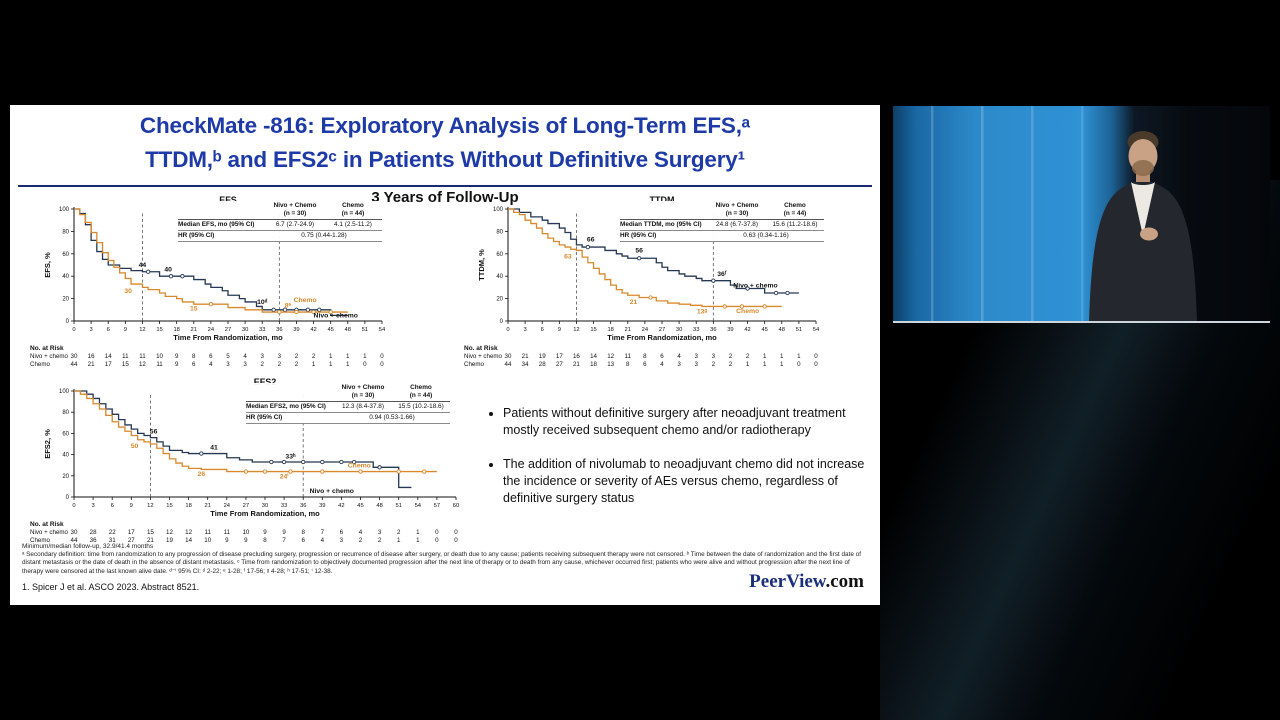  I want to click on svg-text: 33ʰ, so click(290, 456).